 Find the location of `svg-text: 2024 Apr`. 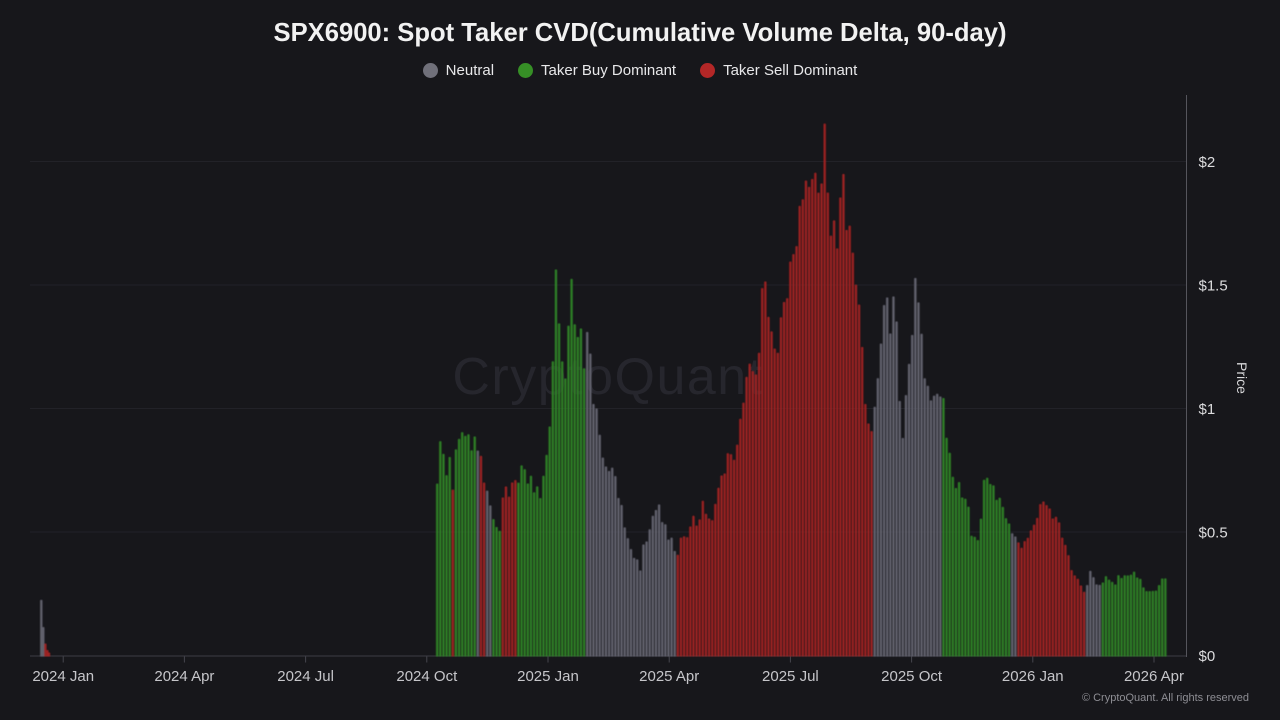

svg-text: 2024 Apr is located at coordinates (184, 676).